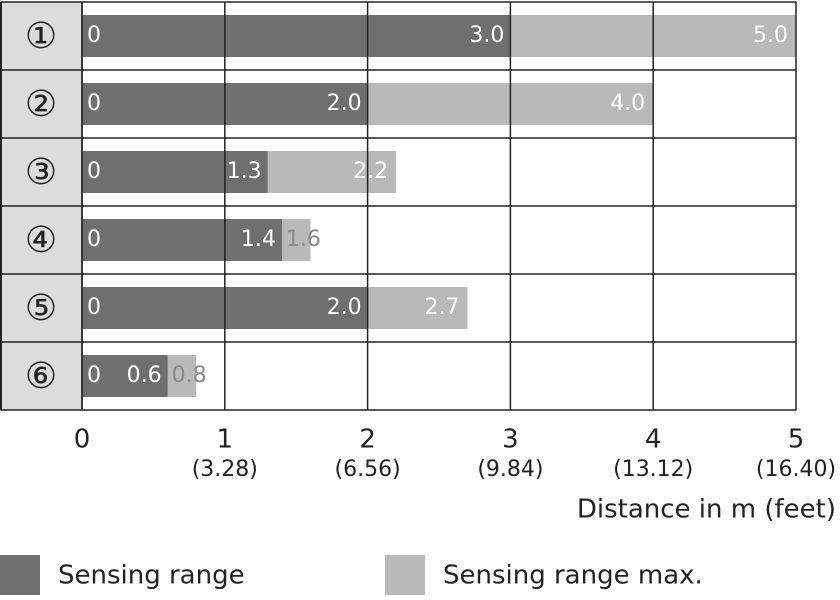 The image size is (840, 600). I want to click on value-label: 5.0, so click(770, 35).